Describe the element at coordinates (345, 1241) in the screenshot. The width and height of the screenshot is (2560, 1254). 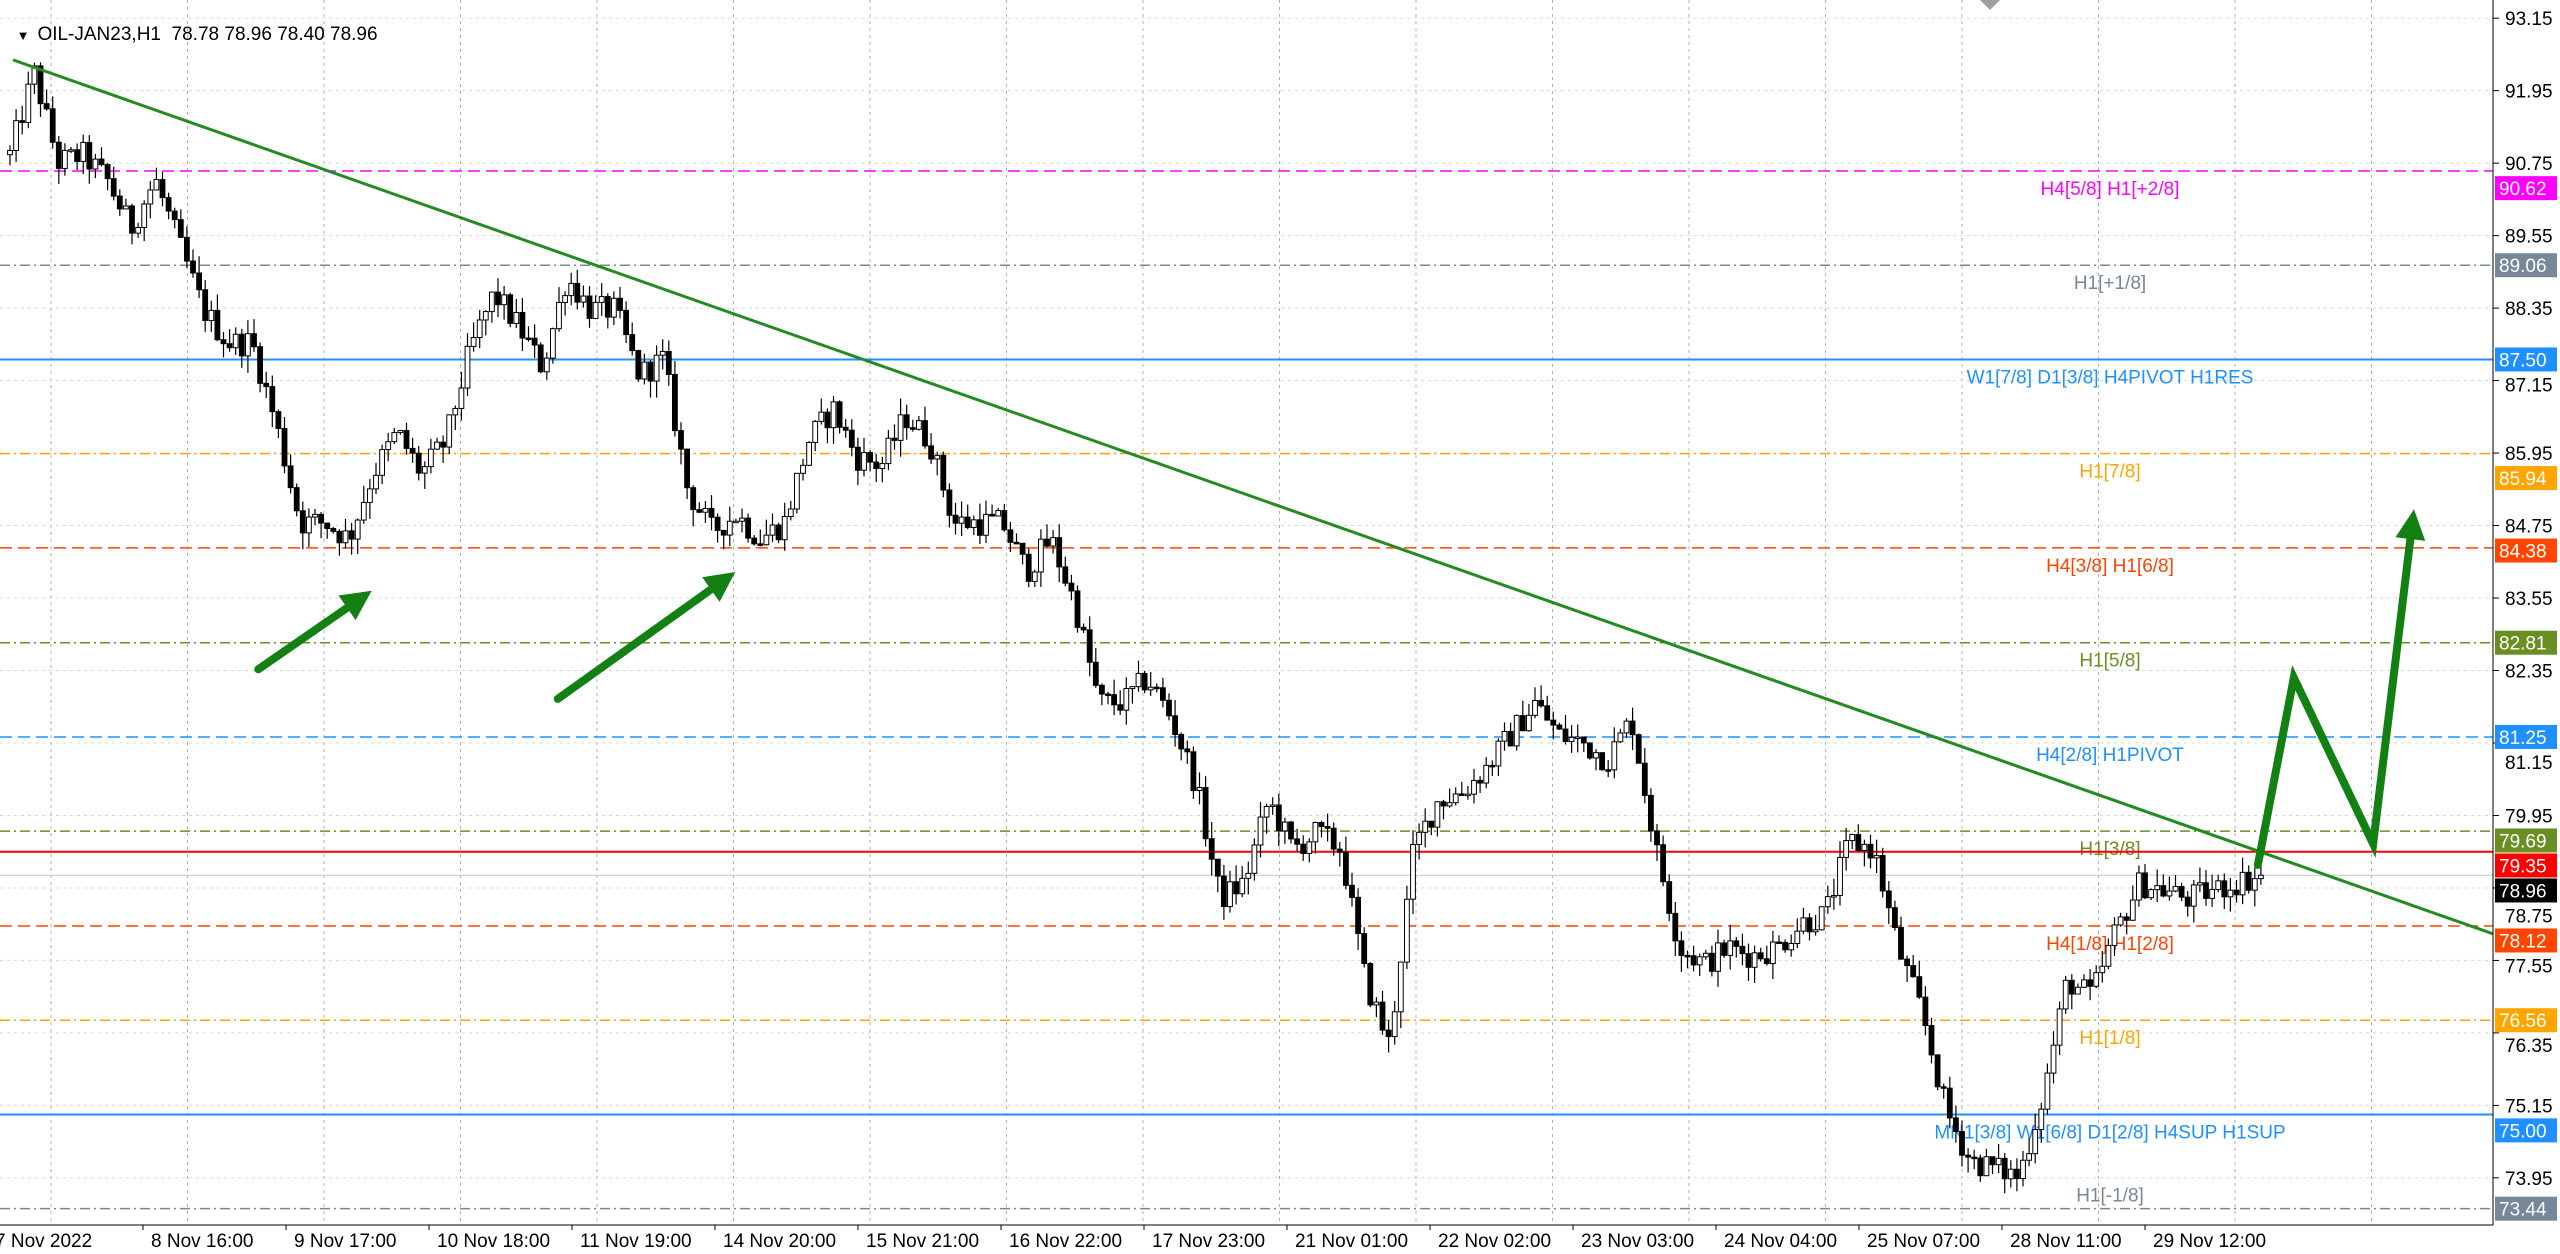
I see `x-tick-label: 9 Nov 17:00` at that location.